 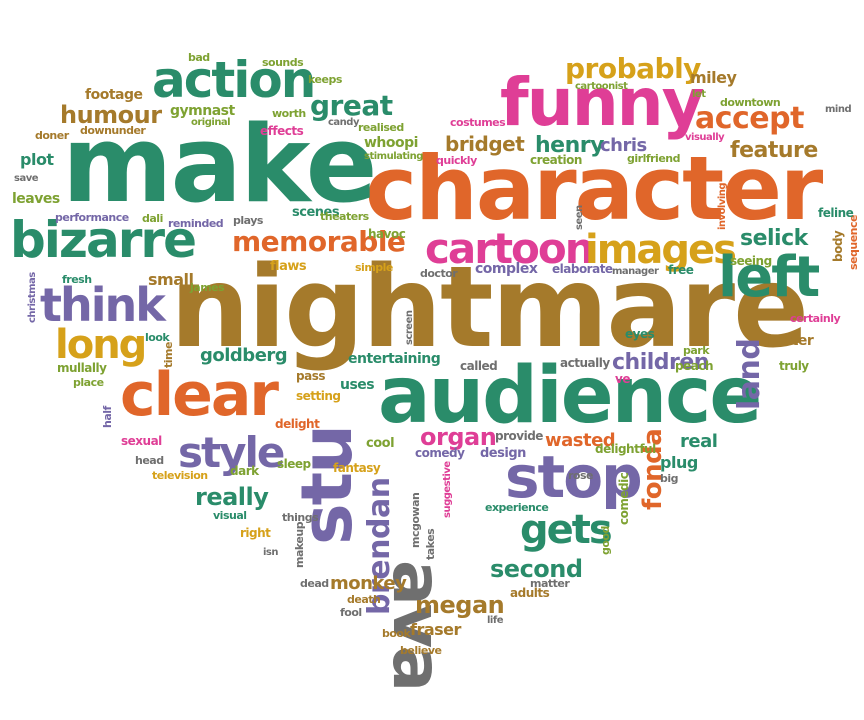 I want to click on word-dead: dead, so click(x=314, y=583).